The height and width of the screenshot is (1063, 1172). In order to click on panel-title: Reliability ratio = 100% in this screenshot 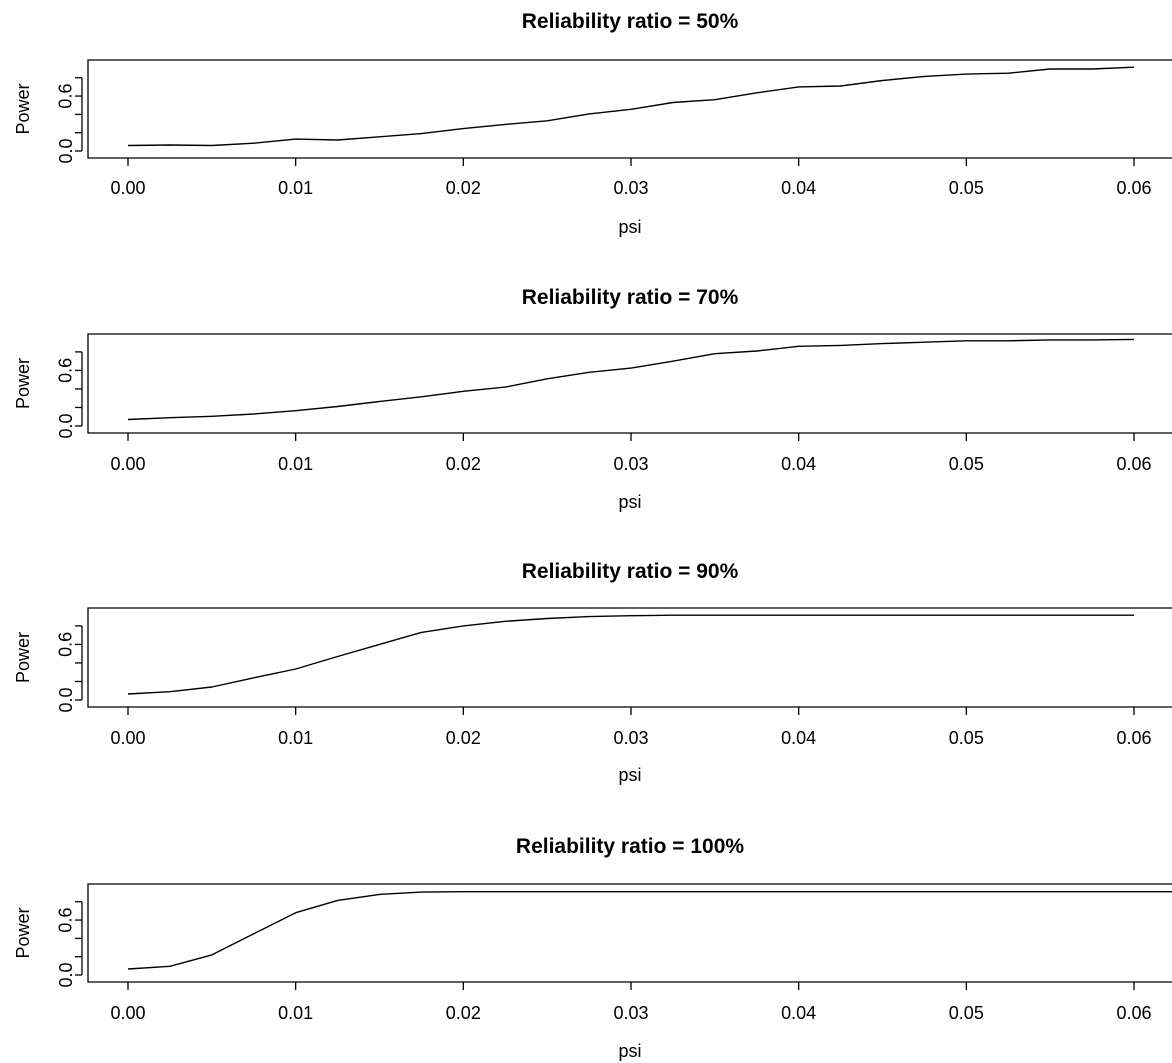, I will do `click(630, 846)`.